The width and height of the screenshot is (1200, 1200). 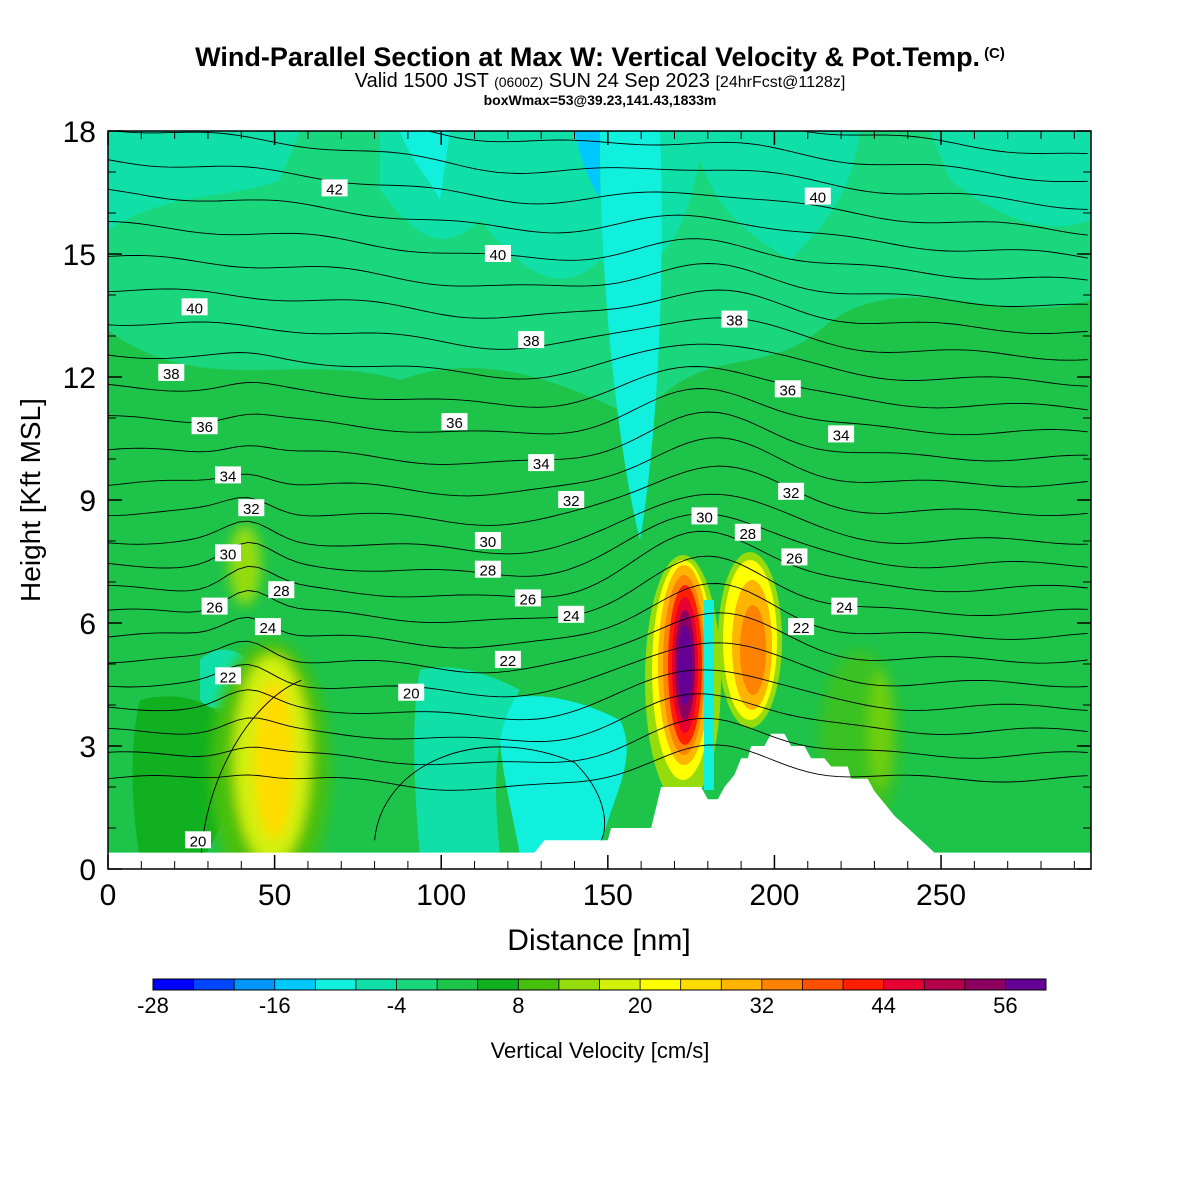 I want to click on y-tick-label: 15, so click(x=79, y=255).